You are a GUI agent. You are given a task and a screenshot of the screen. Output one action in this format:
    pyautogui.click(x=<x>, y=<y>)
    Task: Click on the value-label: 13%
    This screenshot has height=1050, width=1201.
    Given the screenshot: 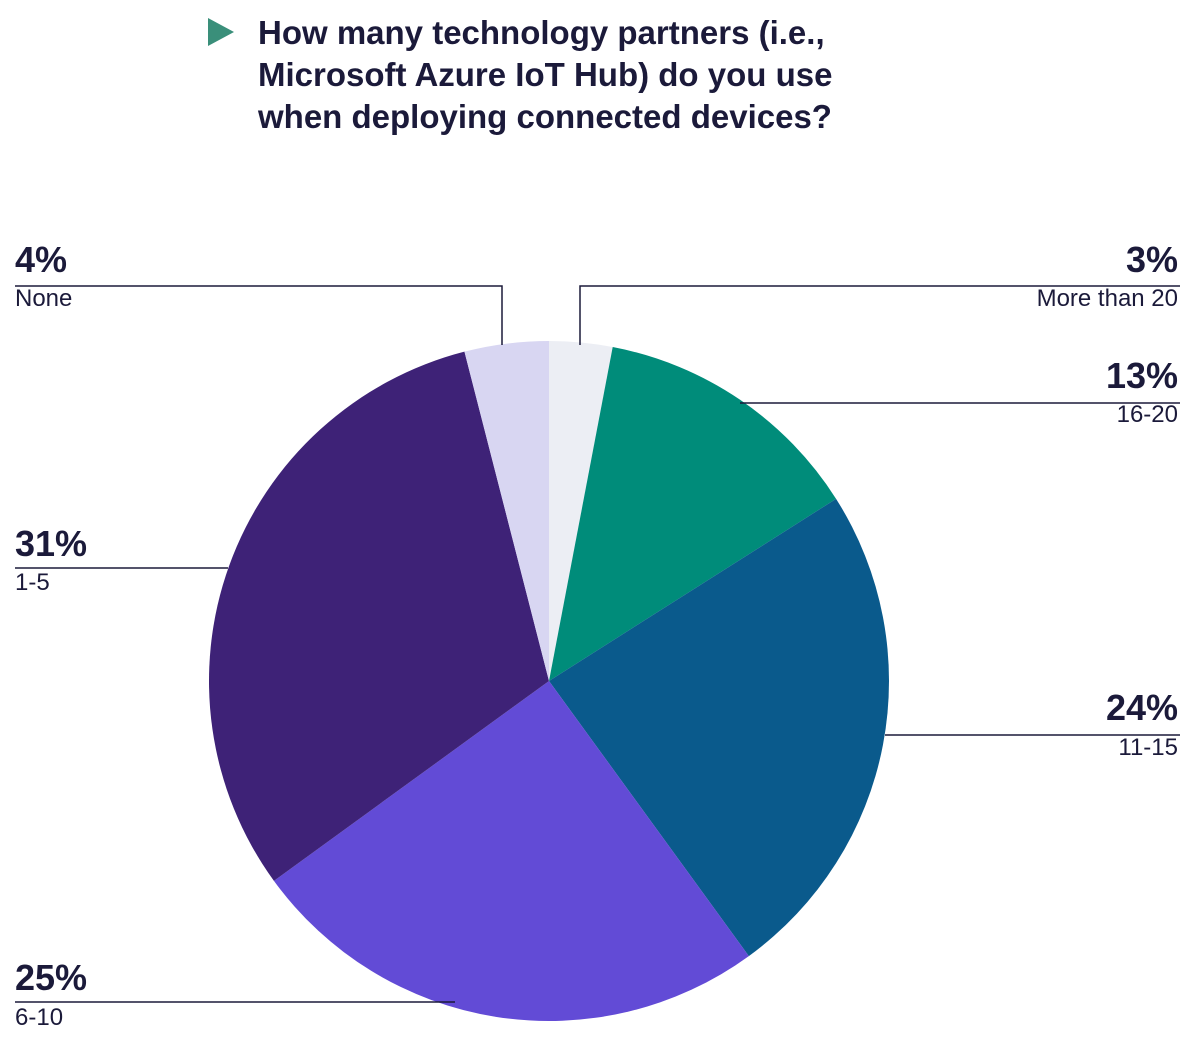 What is the action you would take?
    pyautogui.click(x=1142, y=375)
    